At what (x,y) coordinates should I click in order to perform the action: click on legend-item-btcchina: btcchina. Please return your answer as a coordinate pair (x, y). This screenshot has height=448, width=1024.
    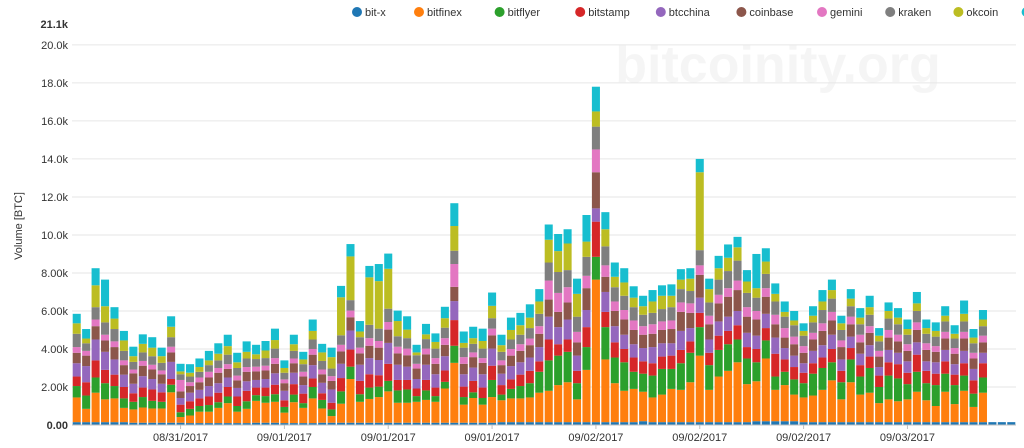
    Looking at the image, I should click on (683, 13).